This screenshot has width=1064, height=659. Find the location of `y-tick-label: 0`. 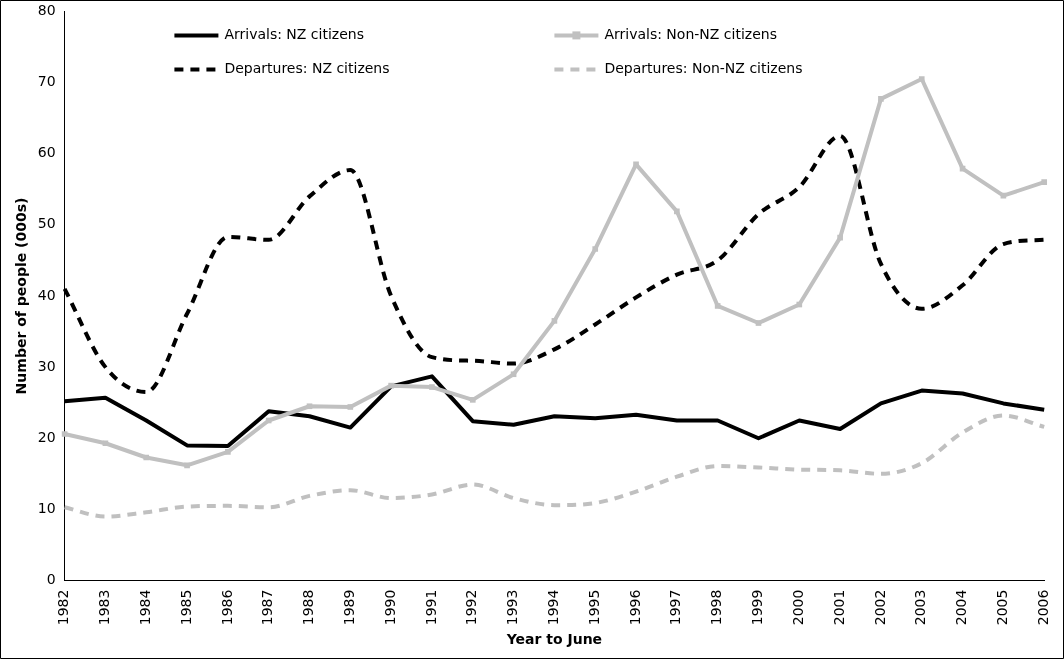

y-tick-label: 0 is located at coordinates (51, 579).